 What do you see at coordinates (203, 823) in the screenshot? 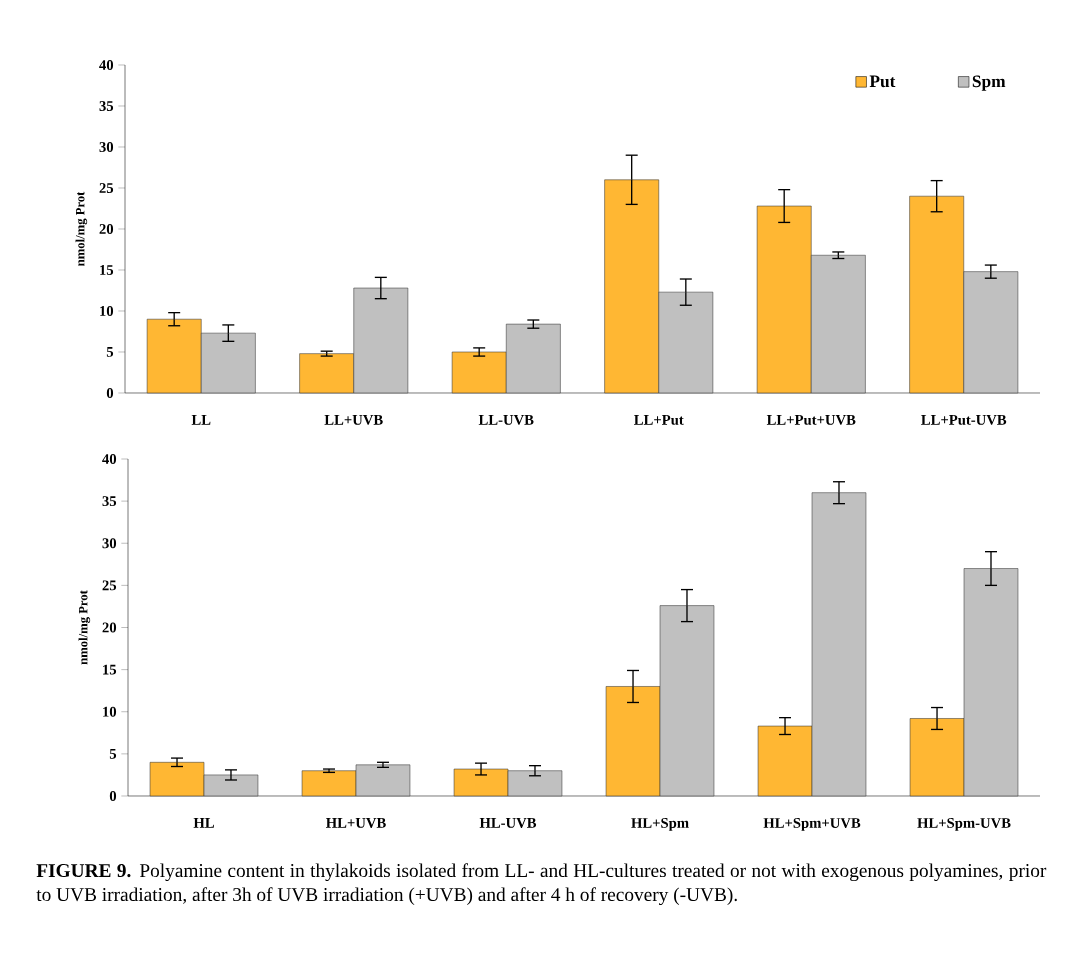
I see `x-tick-label: HL` at bounding box center [203, 823].